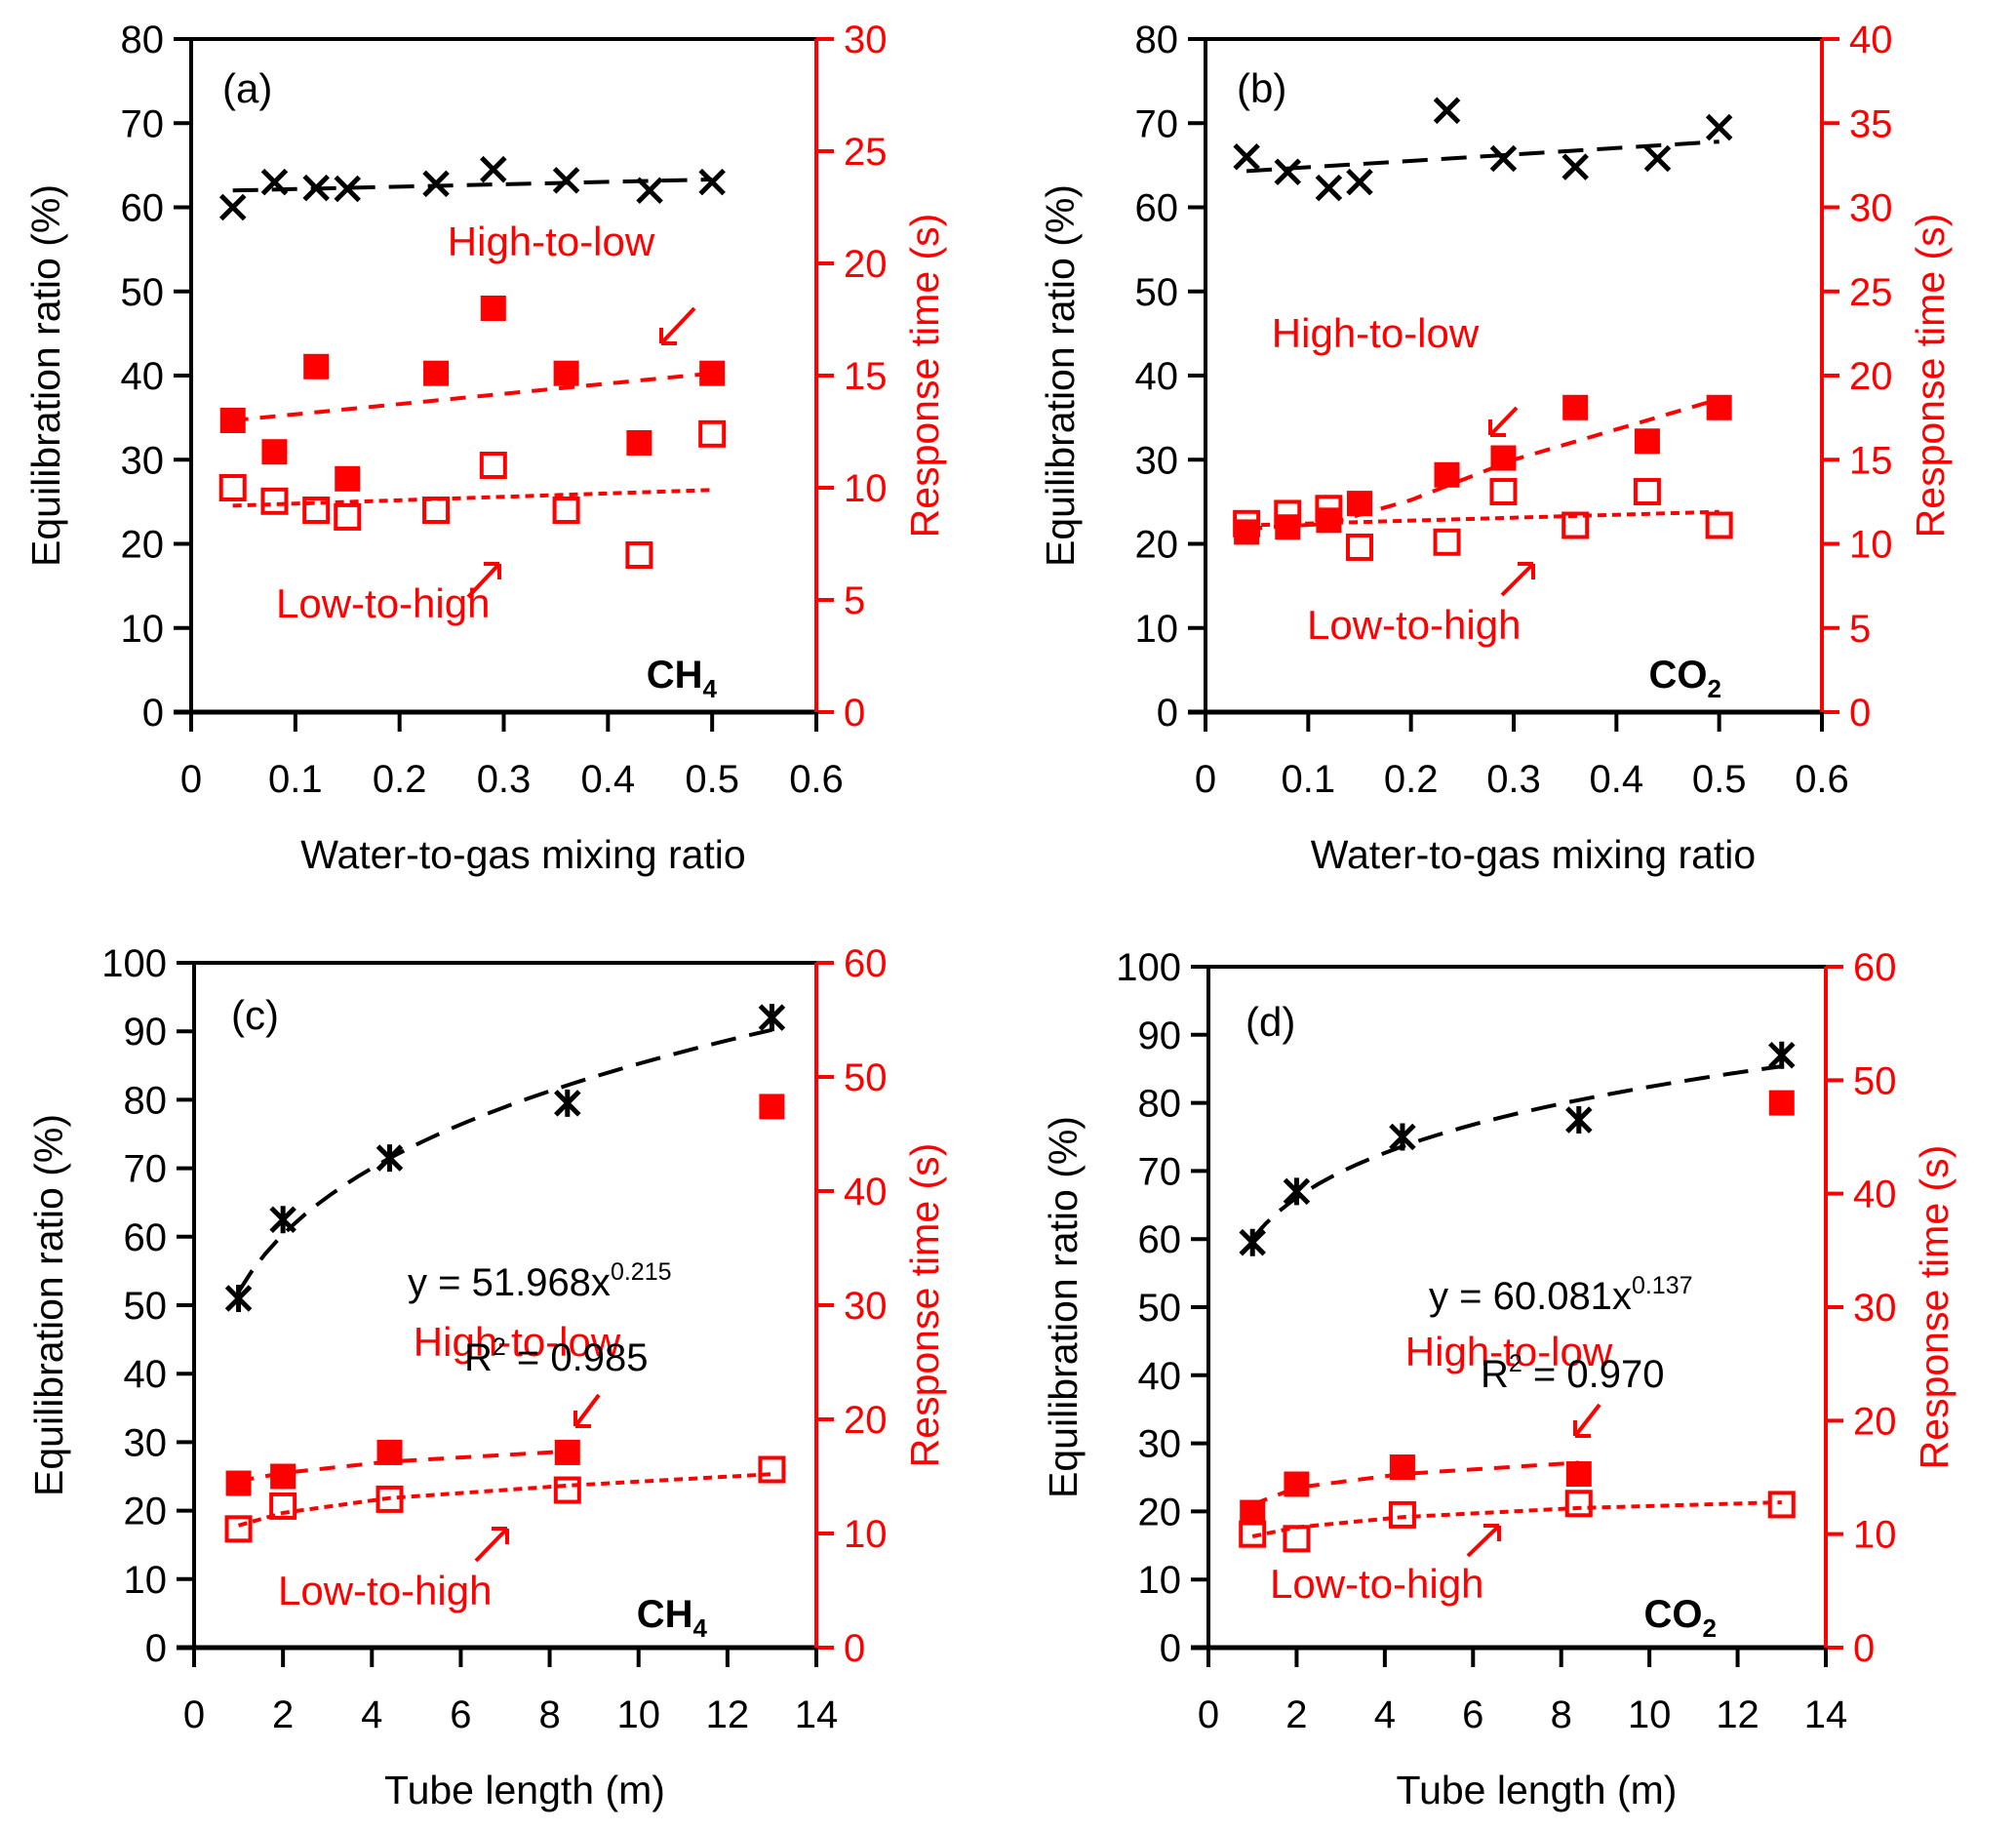 This screenshot has height=1831, width=2016. What do you see at coordinates (1826, 1714) in the screenshot?
I see `x-tick-label: 14` at bounding box center [1826, 1714].